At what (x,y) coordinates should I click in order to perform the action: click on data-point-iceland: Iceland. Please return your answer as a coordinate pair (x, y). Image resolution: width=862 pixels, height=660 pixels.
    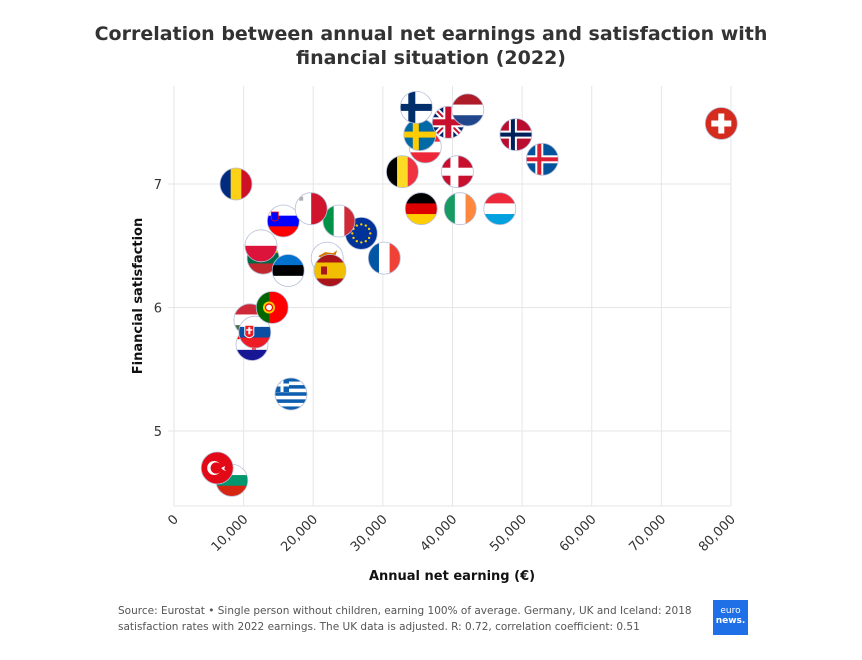
    Looking at the image, I should click on (542, 159).